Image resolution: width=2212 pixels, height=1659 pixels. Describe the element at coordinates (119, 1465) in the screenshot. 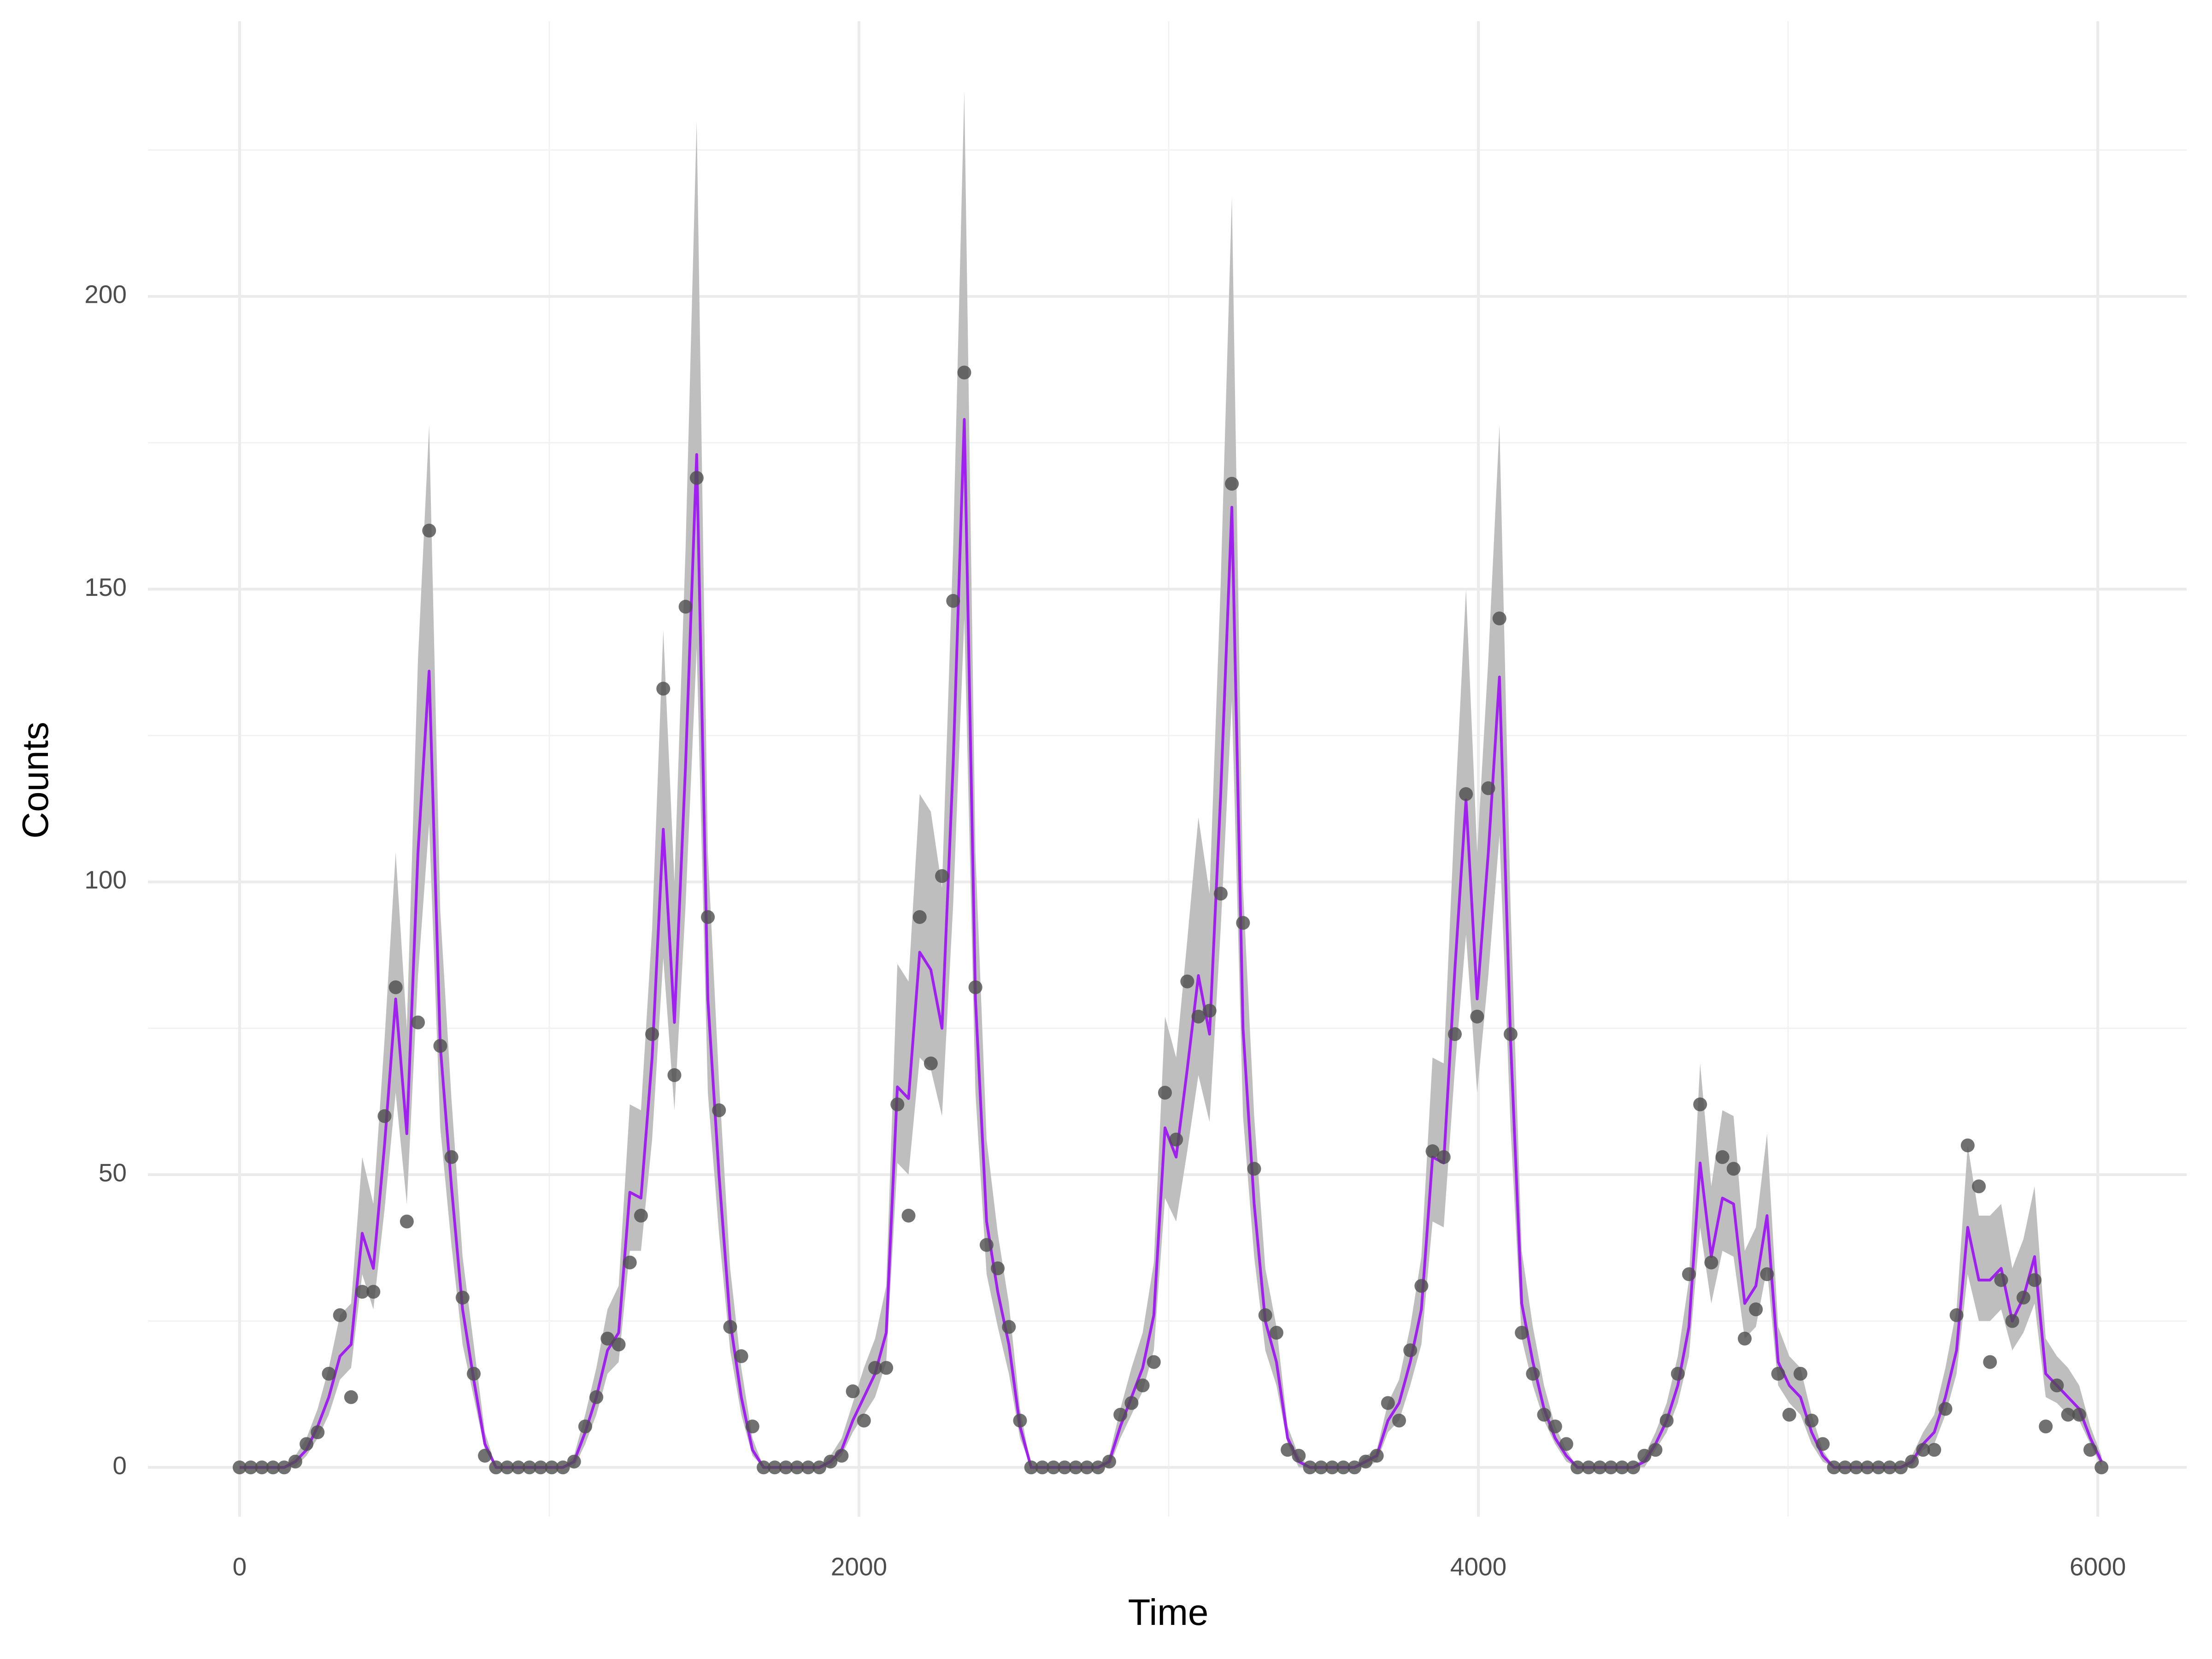

I see `y-tick-label: 0` at that location.